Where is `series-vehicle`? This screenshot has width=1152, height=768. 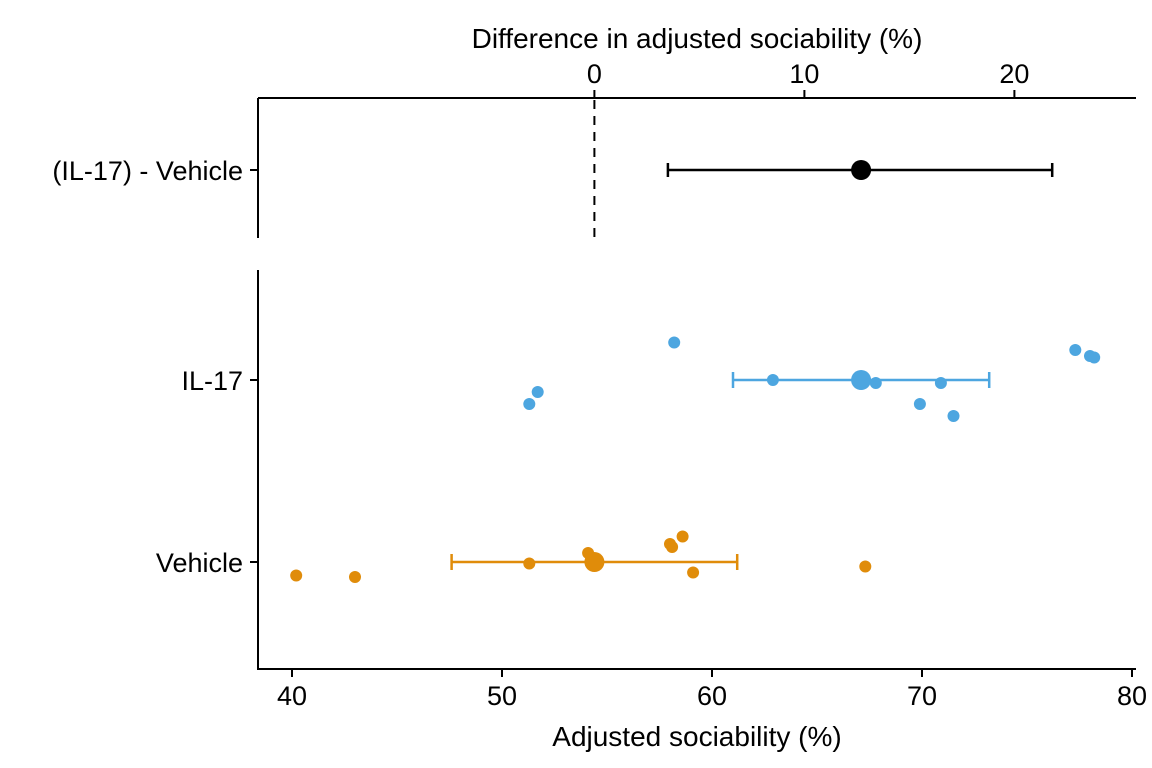 series-vehicle is located at coordinates (581, 556).